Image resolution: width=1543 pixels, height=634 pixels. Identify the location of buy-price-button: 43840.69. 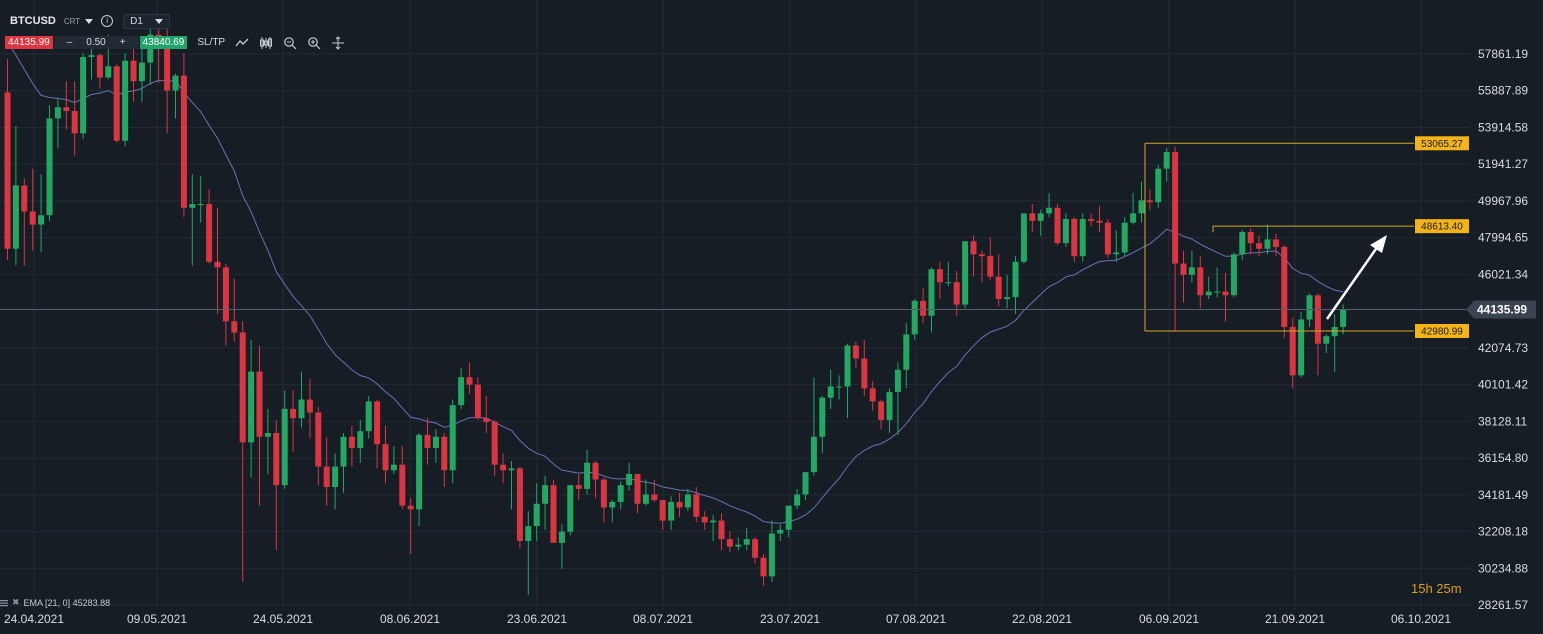
(163, 42).